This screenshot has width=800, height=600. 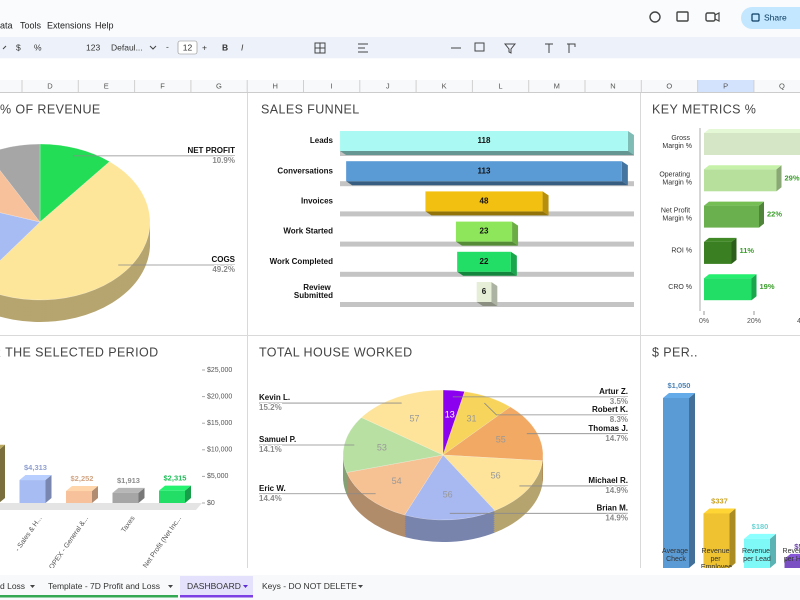 What do you see at coordinates (444, 85) in the screenshot?
I see `column-letter: K` at bounding box center [444, 85].